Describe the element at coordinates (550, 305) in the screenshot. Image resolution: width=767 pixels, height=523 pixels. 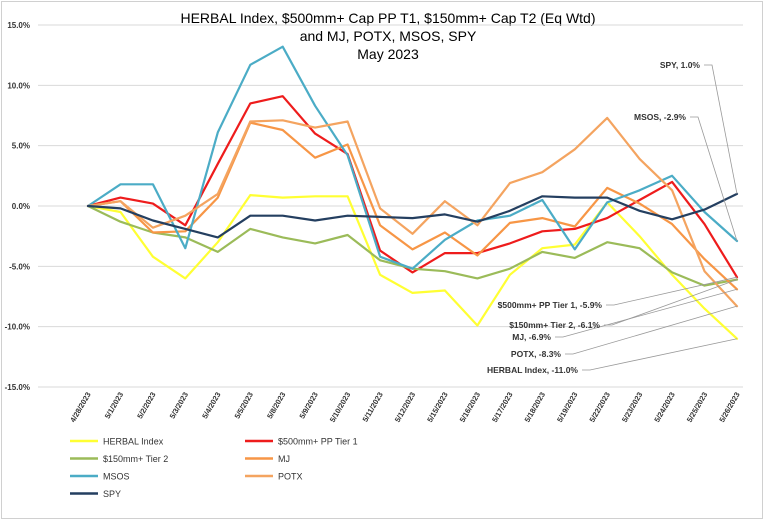
I see `annotation-label: $500mm+ PP Tier 1, -5.9%` at that location.